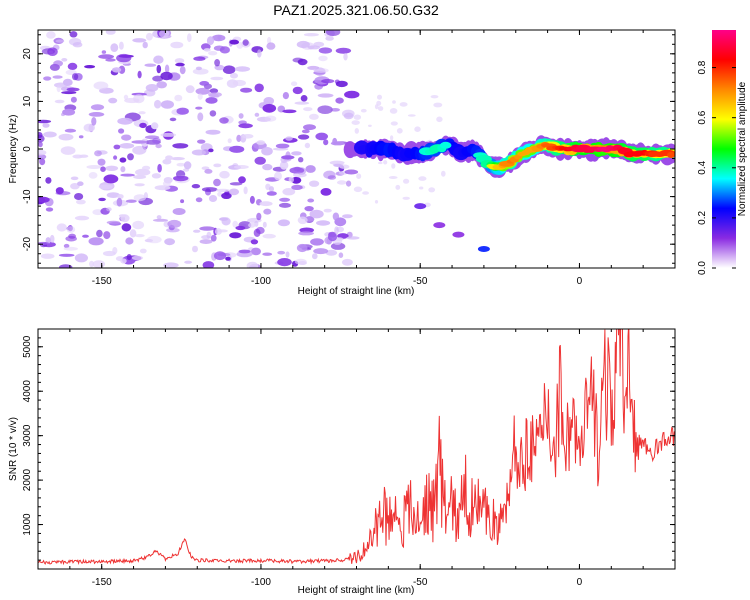  What do you see at coordinates (261, 281) in the screenshot?
I see `x-tick-label: -100` at bounding box center [261, 281].